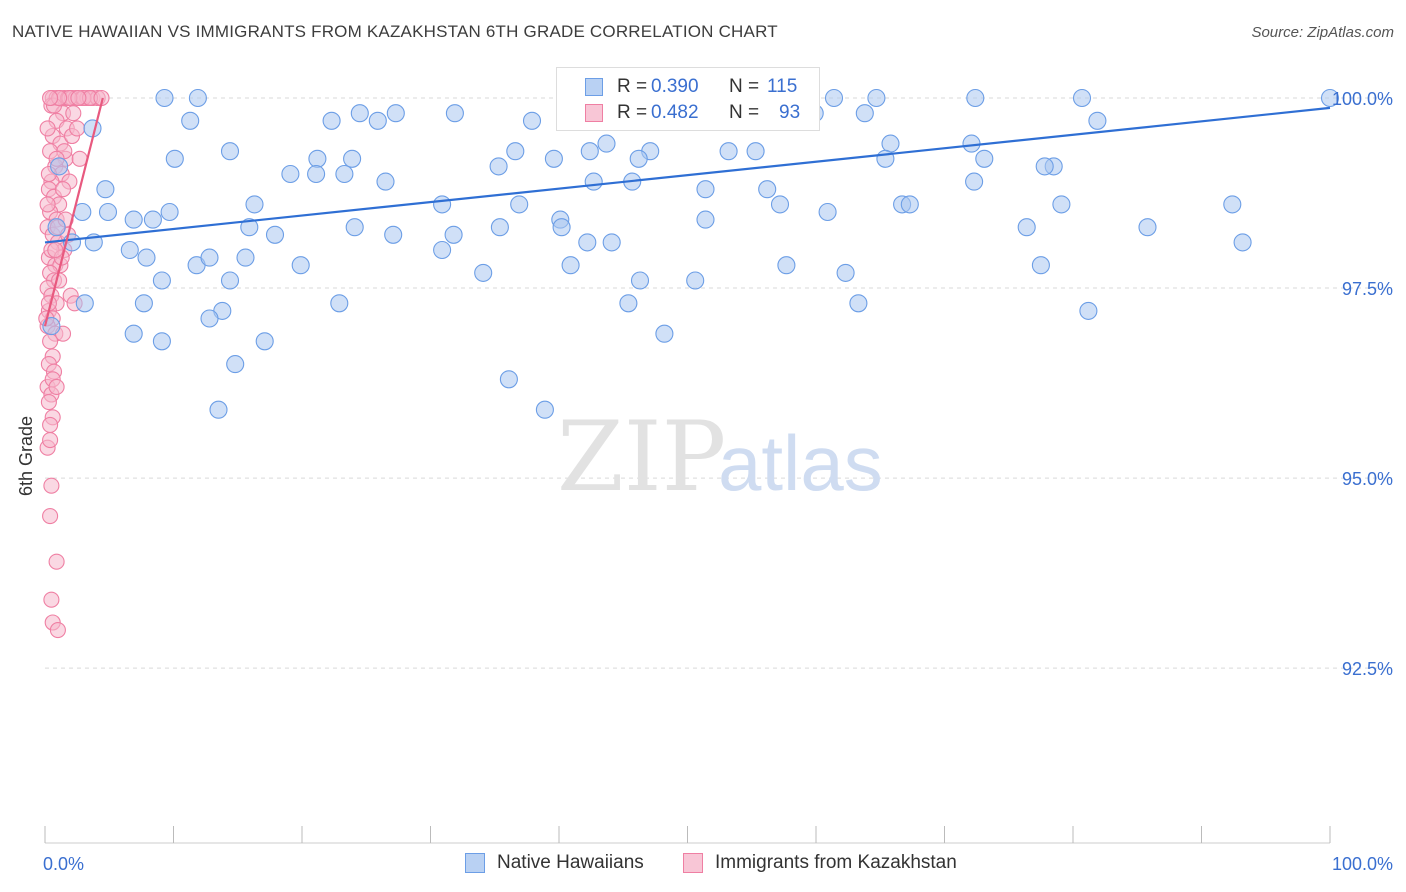  What do you see at coordinates (570, 862) in the screenshot?
I see `legend-label: Native Hawaiians` at bounding box center [570, 862].